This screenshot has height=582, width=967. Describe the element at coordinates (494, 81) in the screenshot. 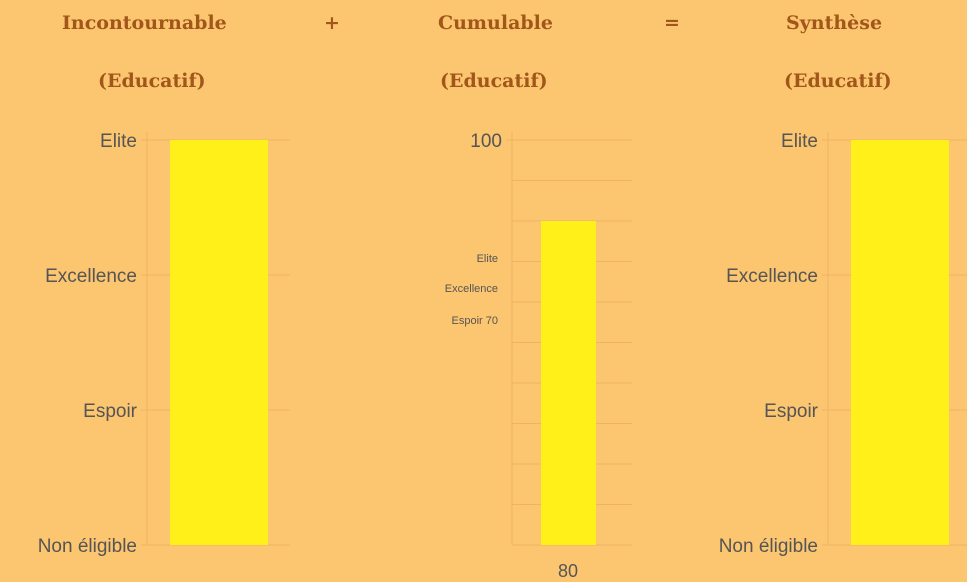

I see `col2-subtitle: (Educatif)` at that location.